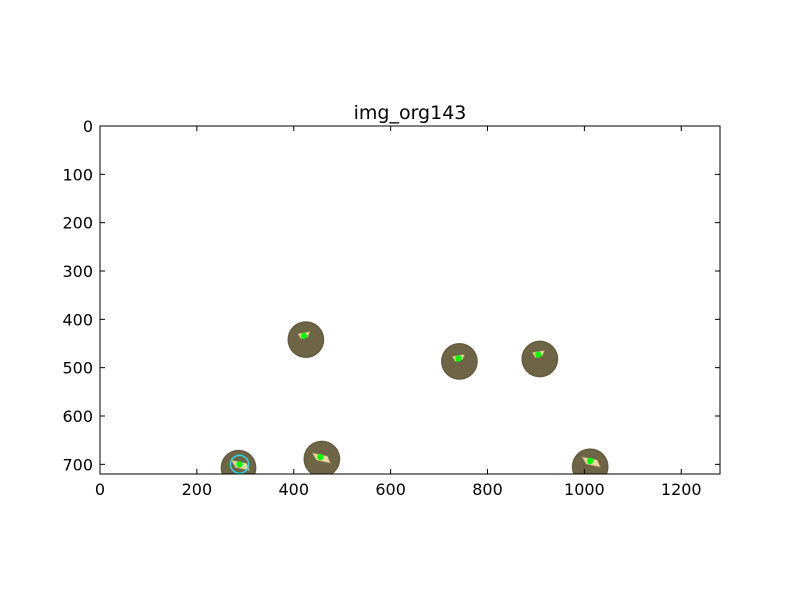 This screenshot has width=800, height=600. Describe the element at coordinates (410, 113) in the screenshot. I see `chart-title: img_org143` at that location.